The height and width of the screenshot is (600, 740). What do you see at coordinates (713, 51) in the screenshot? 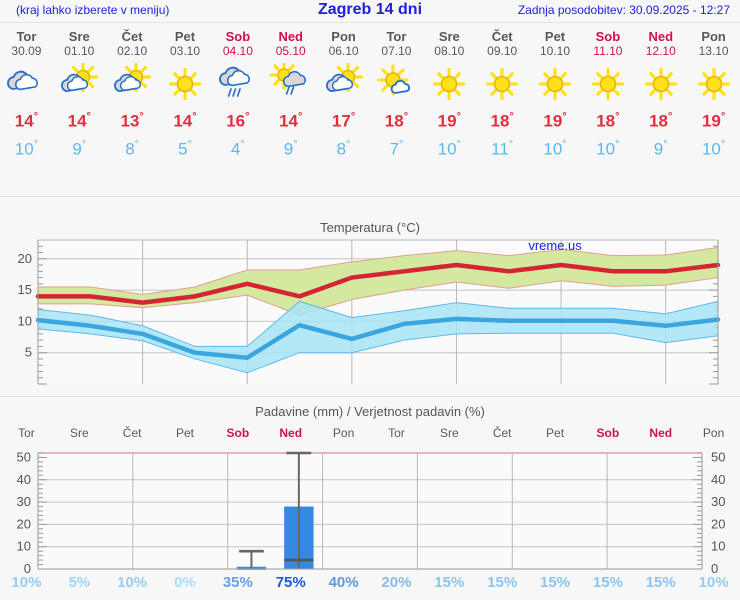
I see `day-date: 13.10` at bounding box center [713, 51].